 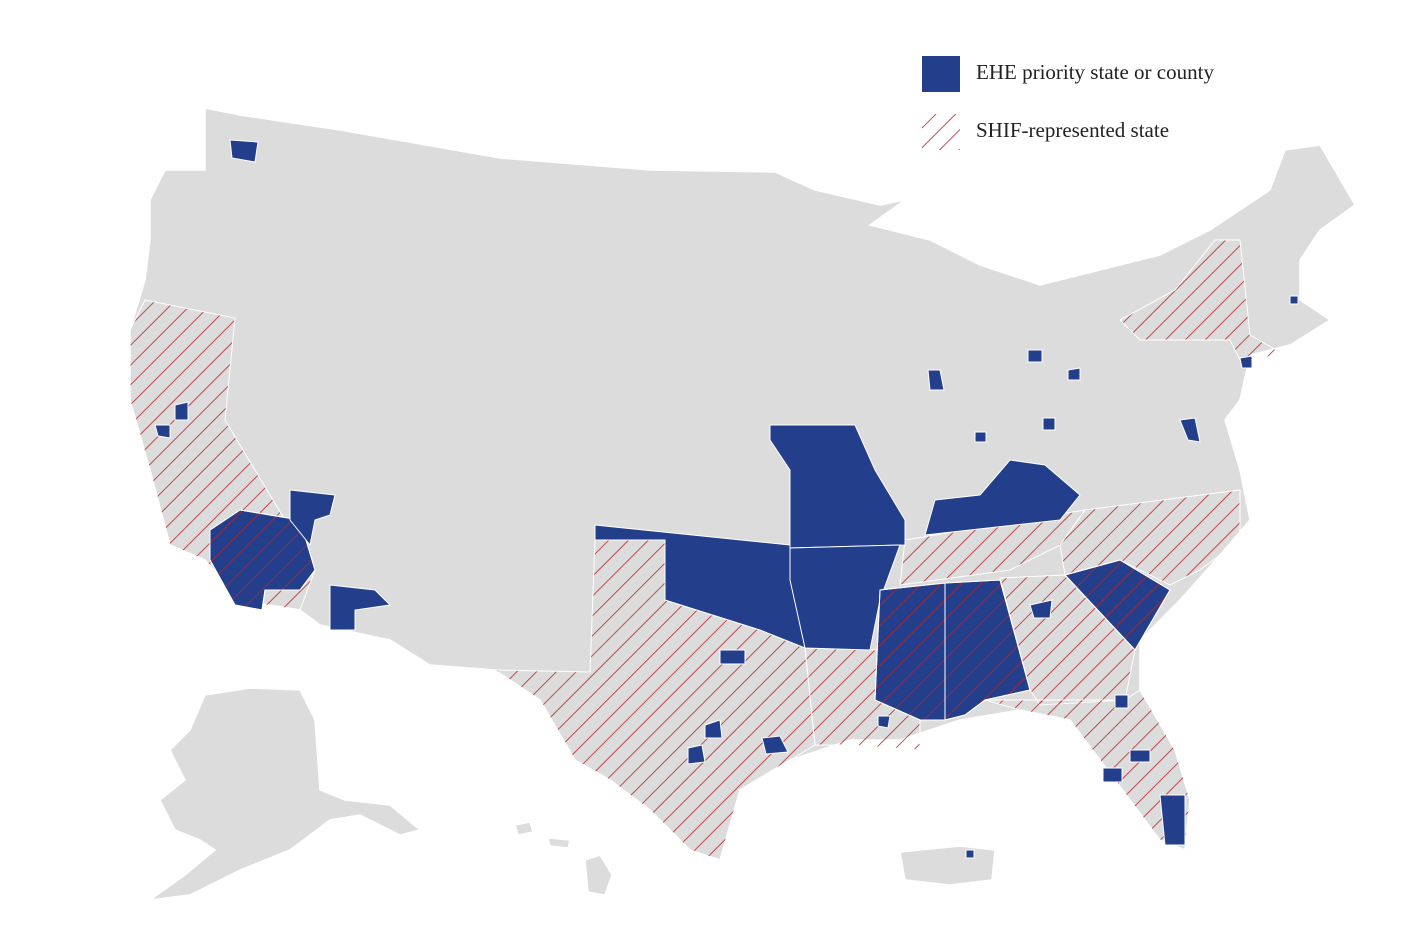 I want to click on legend-label: EHE priority state or county, so click(x=1095, y=72).